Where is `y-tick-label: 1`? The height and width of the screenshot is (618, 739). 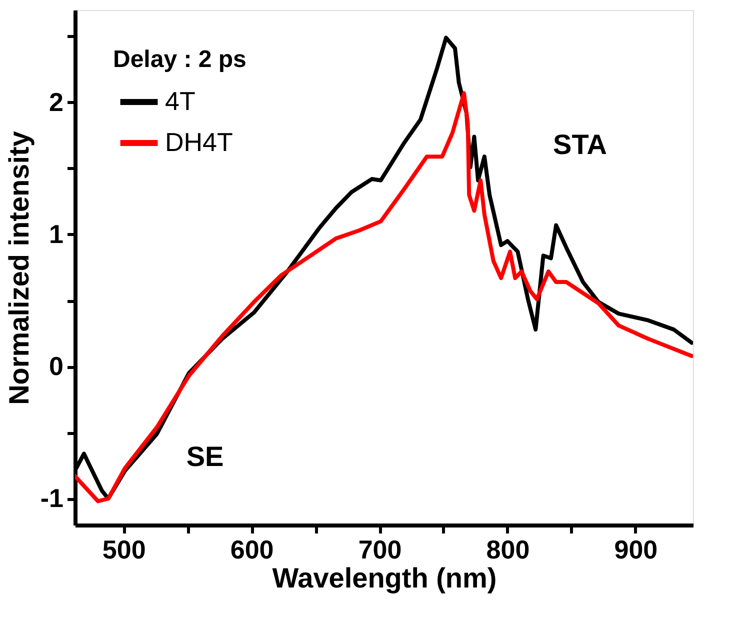 y-tick-label: 1 is located at coordinates (56, 233).